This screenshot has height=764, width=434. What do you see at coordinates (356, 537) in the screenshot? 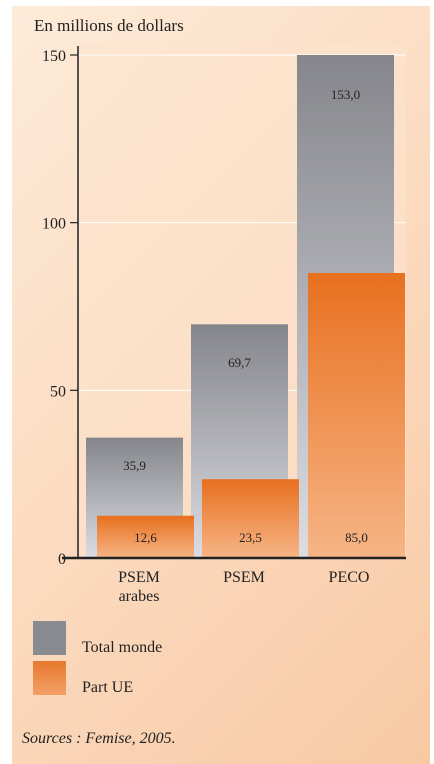
I see `value-label-ue-2: 85,0` at bounding box center [356, 537].